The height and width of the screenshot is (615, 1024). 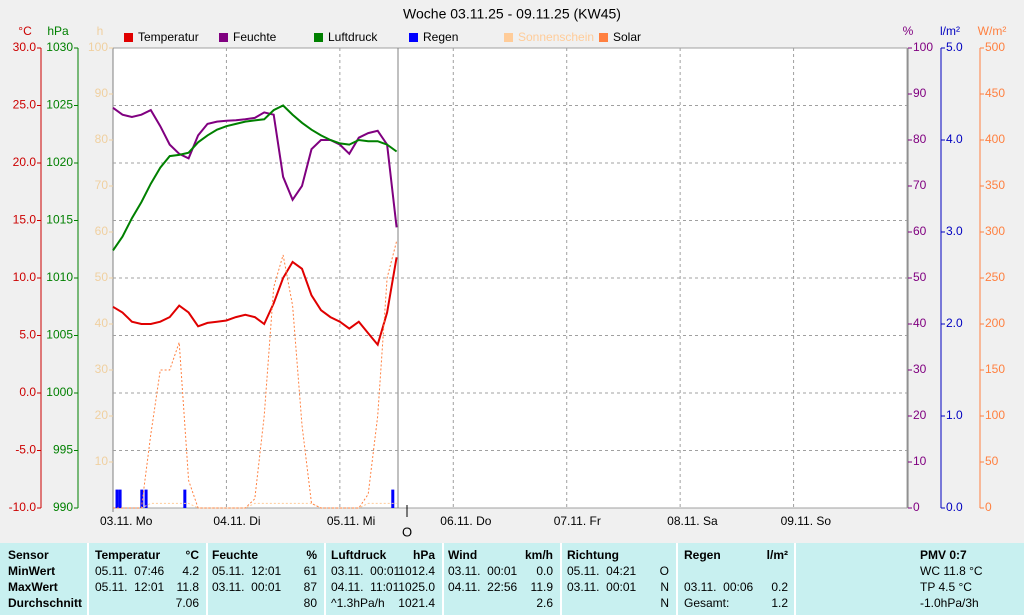 What do you see at coordinates (440, 37) in the screenshot?
I see `legend-label: Regen` at bounding box center [440, 37].